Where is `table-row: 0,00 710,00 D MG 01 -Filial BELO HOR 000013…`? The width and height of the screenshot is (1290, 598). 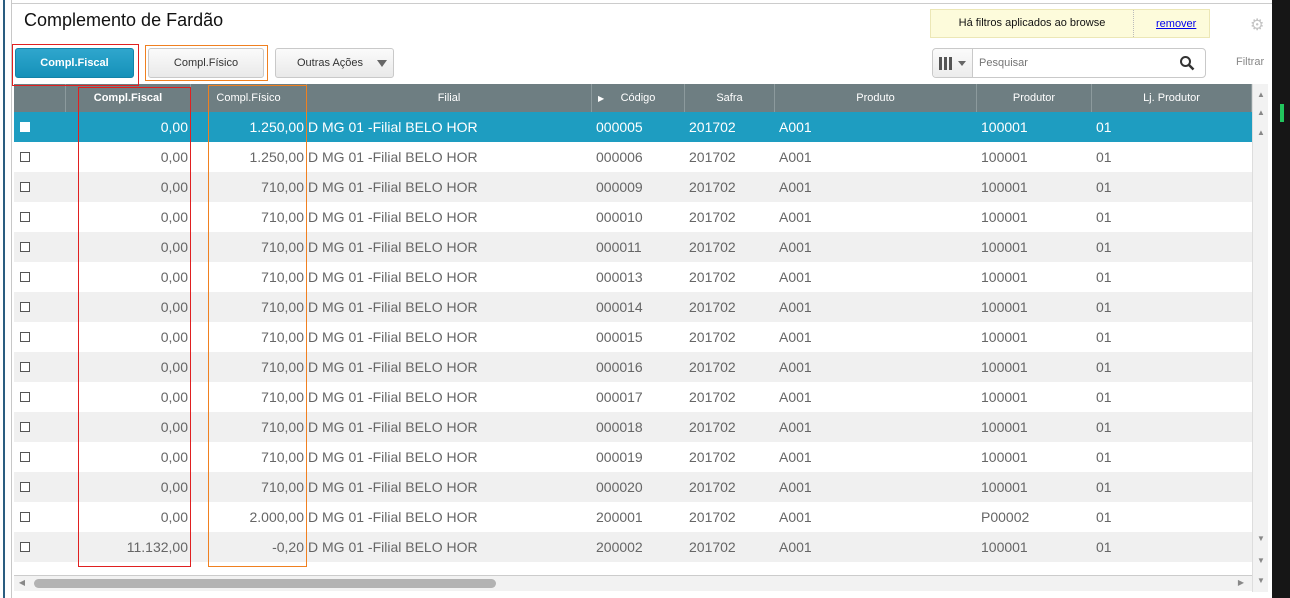
table-row: 0,00 710,00 D MG 01 -Filial BELO HOR 000013… is located at coordinates (633, 277).